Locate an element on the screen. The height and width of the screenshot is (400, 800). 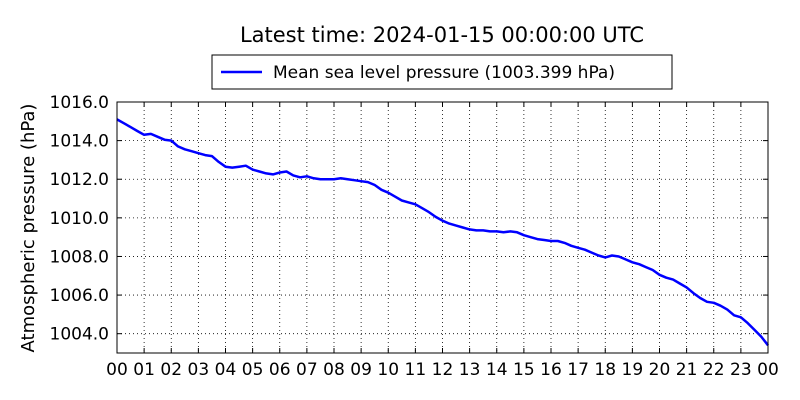
x-tick-label: 18 is located at coordinates (605, 370).